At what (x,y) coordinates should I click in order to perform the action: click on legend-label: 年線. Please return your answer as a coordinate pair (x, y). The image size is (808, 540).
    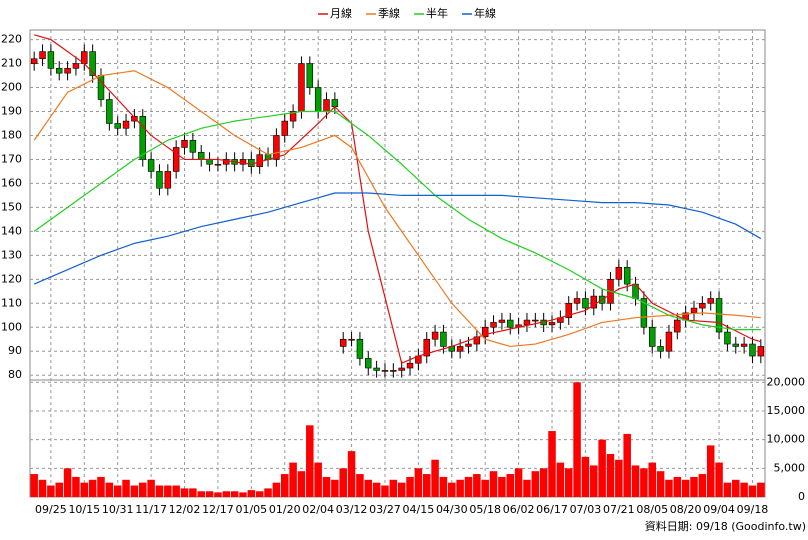
    Looking at the image, I should click on (485, 13).